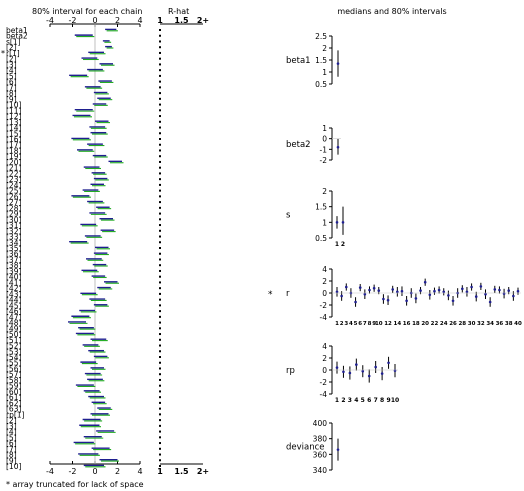 This screenshot has height=491, width=524. Describe the element at coordinates (395, 400) in the screenshot. I see `x-tick-label: 10` at that location.